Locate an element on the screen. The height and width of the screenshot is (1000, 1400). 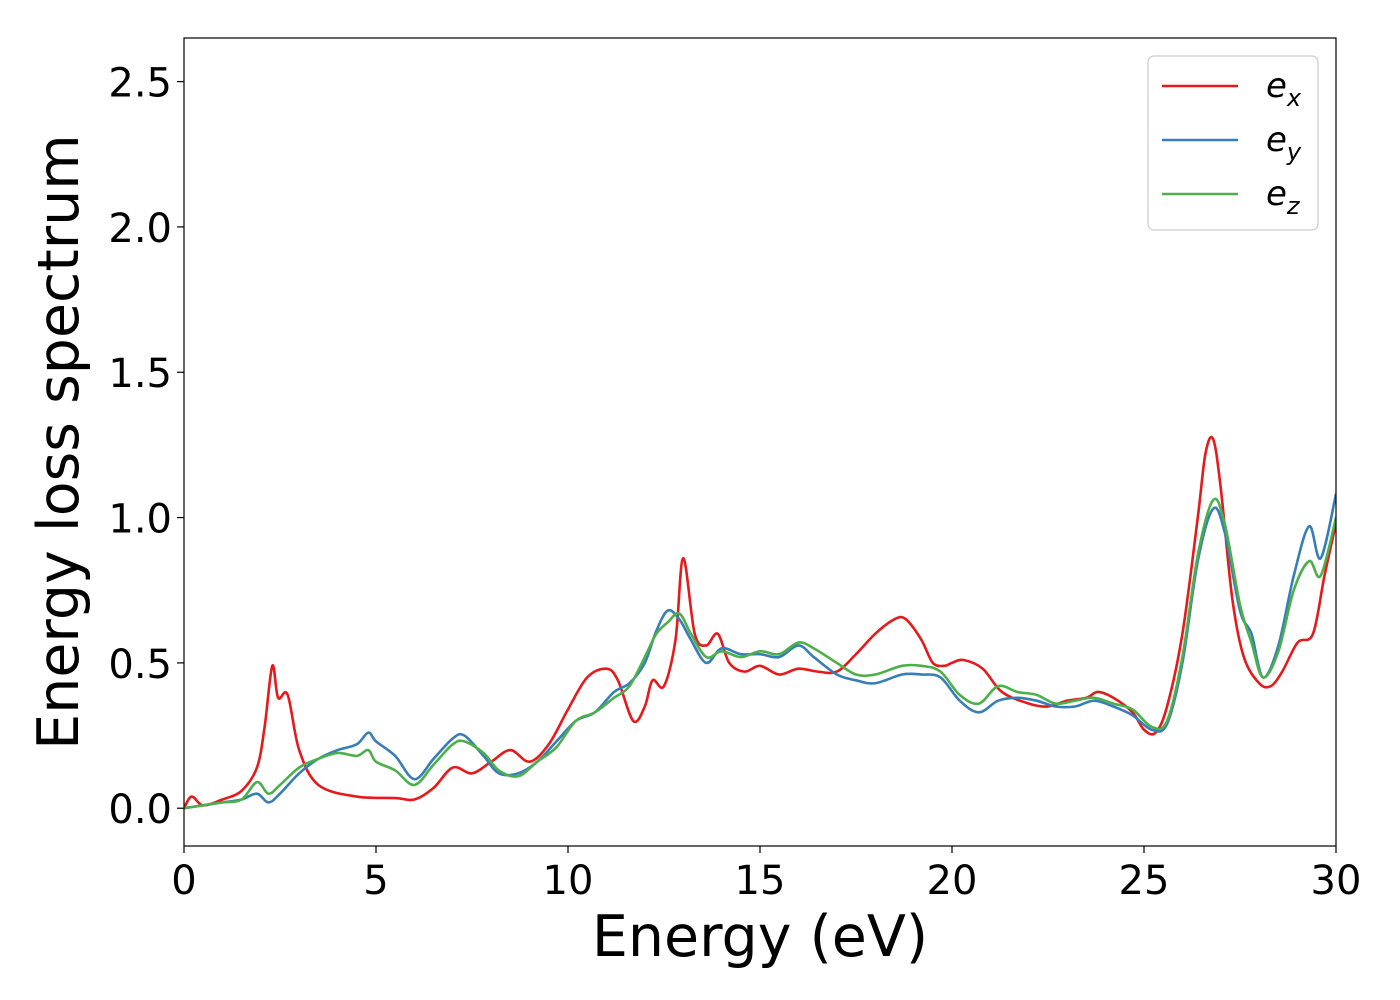
x-axis-label: Energy (eV) is located at coordinates (760, 937).